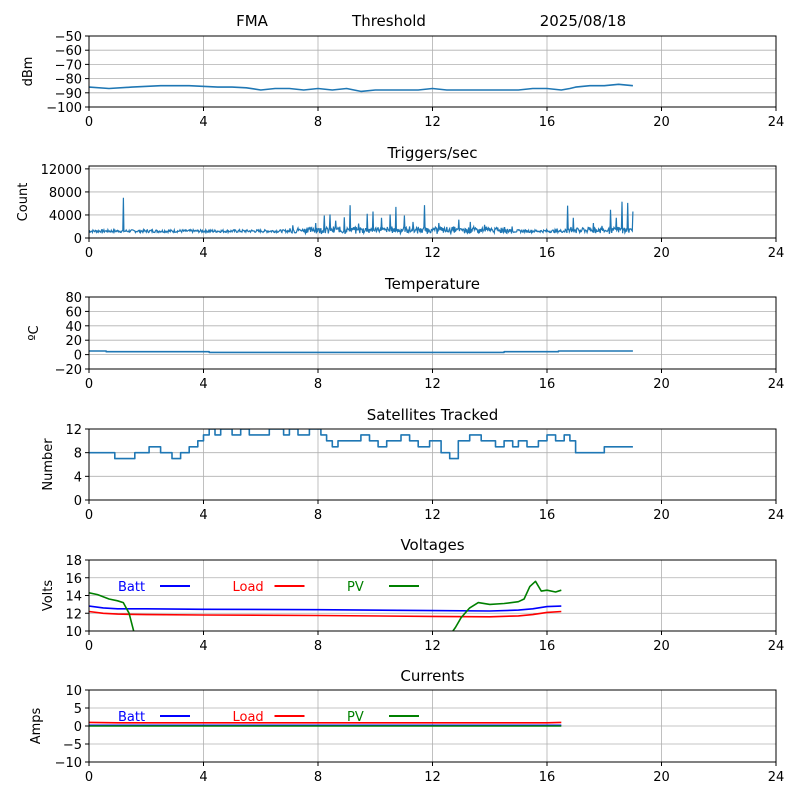 The width and height of the screenshot is (800, 800). Describe the element at coordinates (48, 596) in the screenshot. I see `y-axis-label: Volts` at that location.